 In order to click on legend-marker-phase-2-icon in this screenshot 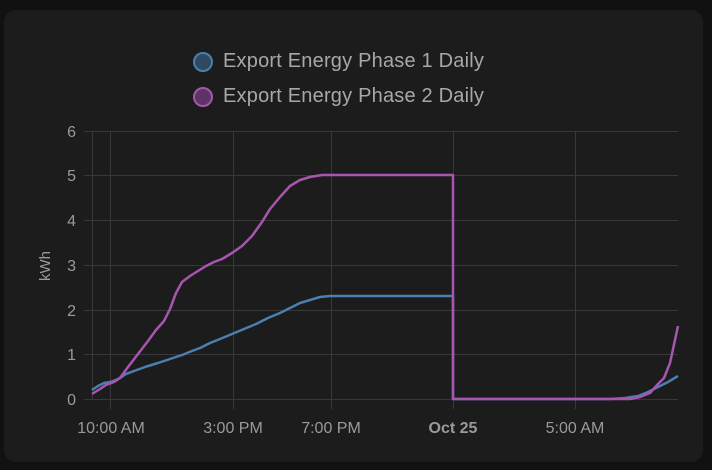, I will do `click(203, 96)`.